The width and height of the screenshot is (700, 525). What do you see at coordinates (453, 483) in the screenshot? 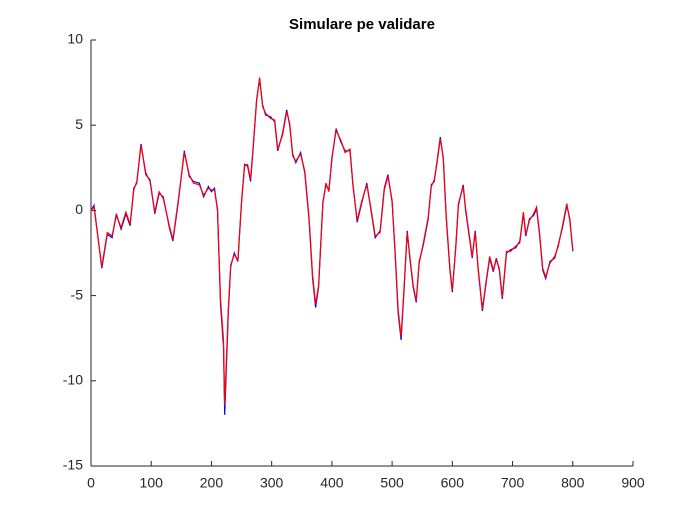
I see `x-tick-label: 600` at bounding box center [453, 483].